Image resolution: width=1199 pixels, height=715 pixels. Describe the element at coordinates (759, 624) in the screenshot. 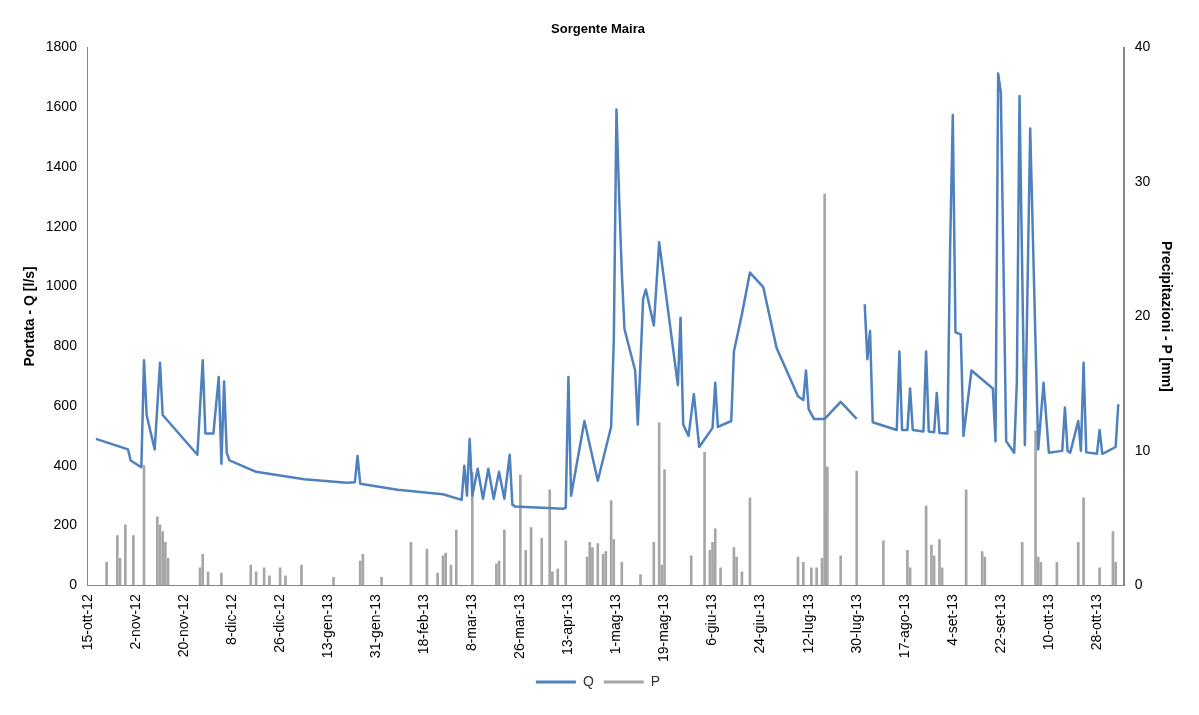

I see `x-tick-label: 24-giu-13` at that location.